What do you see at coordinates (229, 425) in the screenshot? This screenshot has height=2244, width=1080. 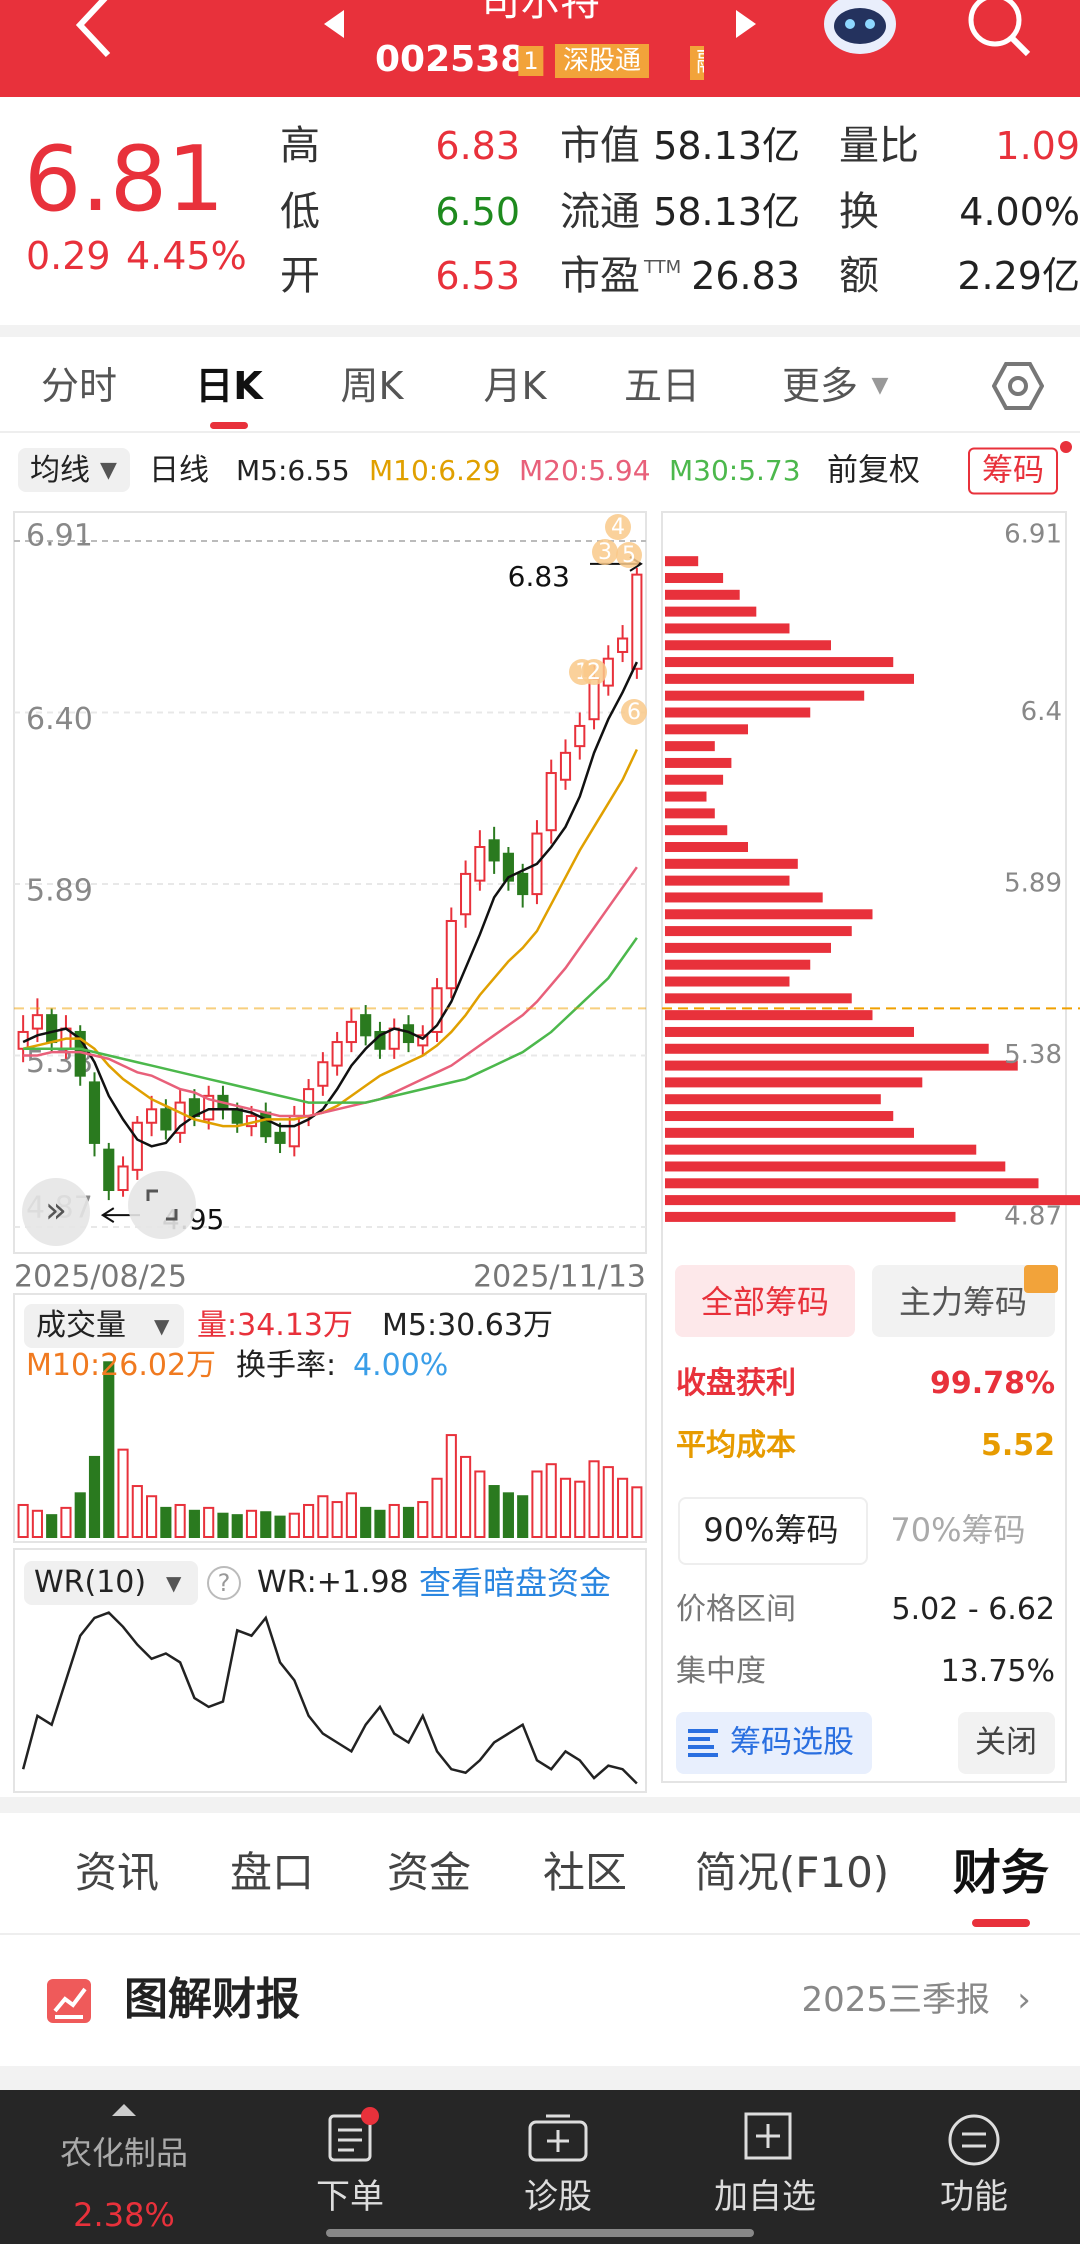 I see `tab-underline` at bounding box center [229, 425].